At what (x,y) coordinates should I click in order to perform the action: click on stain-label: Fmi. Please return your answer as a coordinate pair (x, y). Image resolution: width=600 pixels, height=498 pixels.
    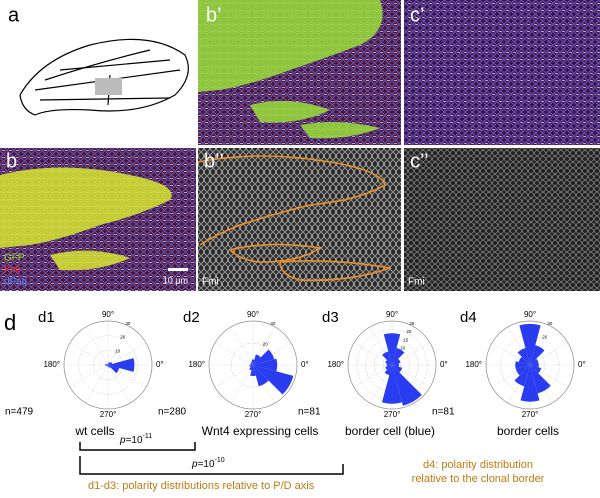
    Looking at the image, I should click on (416, 282).